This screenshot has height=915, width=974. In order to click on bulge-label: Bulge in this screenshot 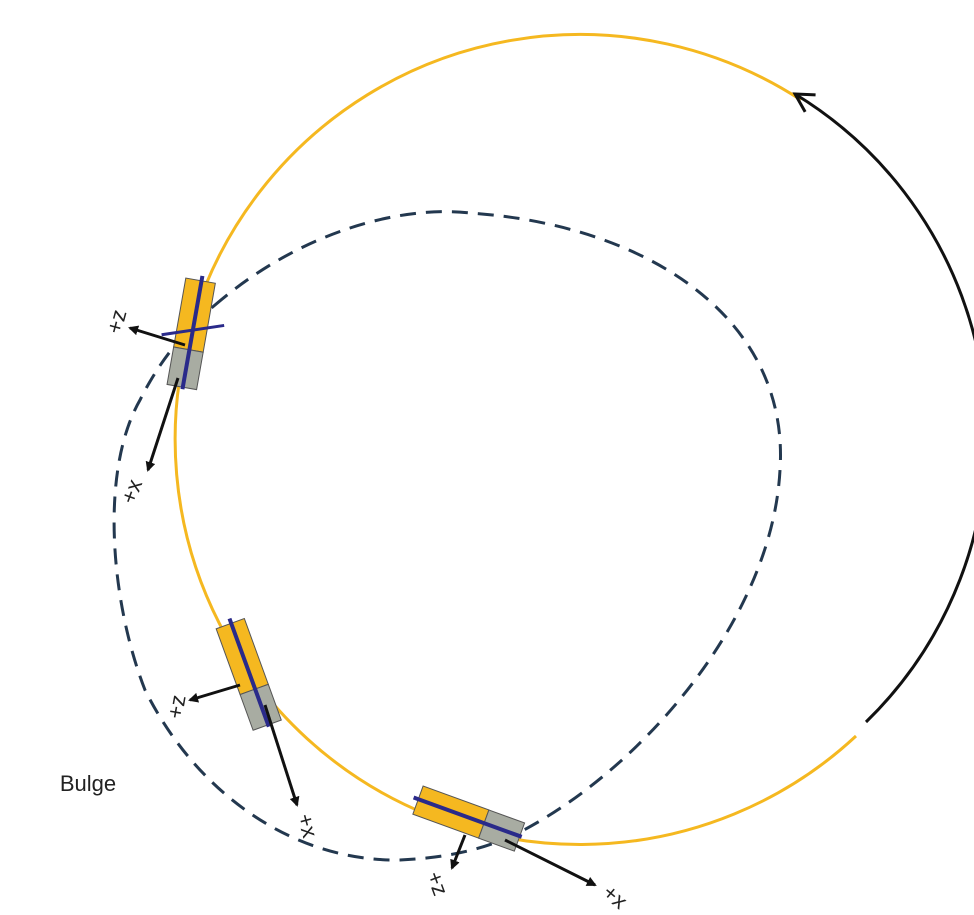, I will do `click(88, 783)`.